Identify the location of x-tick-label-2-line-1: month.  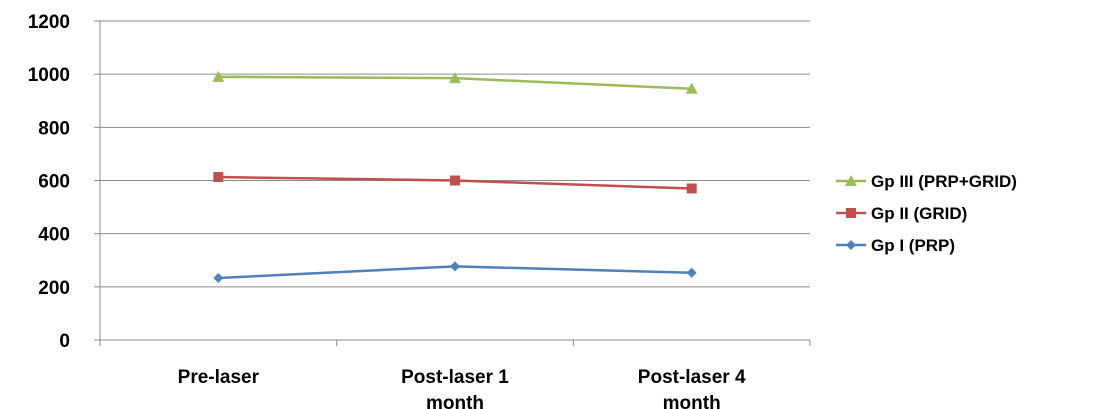
(692, 401).